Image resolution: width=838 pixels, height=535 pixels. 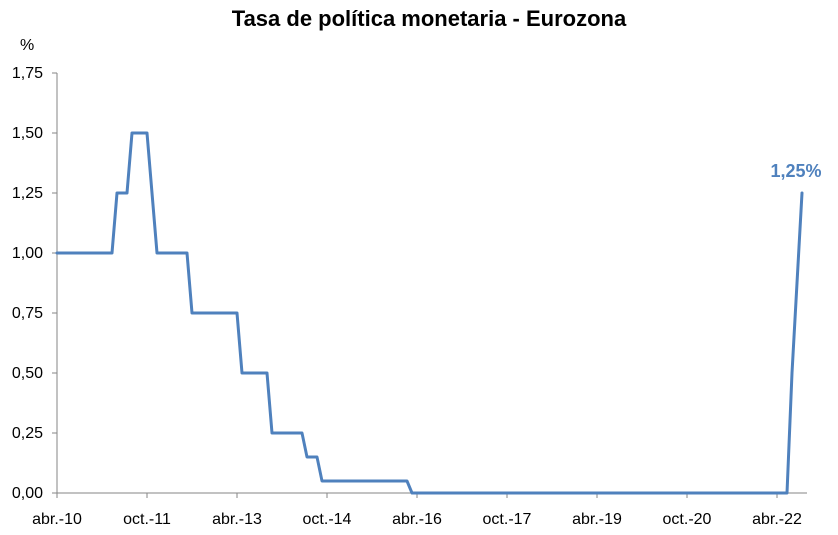 I want to click on y-tick-label: 1,00, so click(x=27, y=253).